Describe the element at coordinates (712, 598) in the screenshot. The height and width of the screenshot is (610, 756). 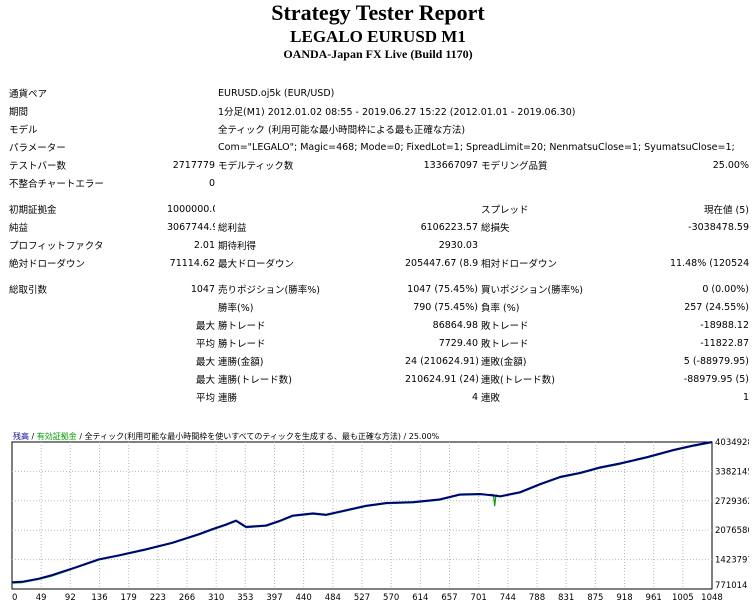
I see `x-tick-label: 1048` at that location.